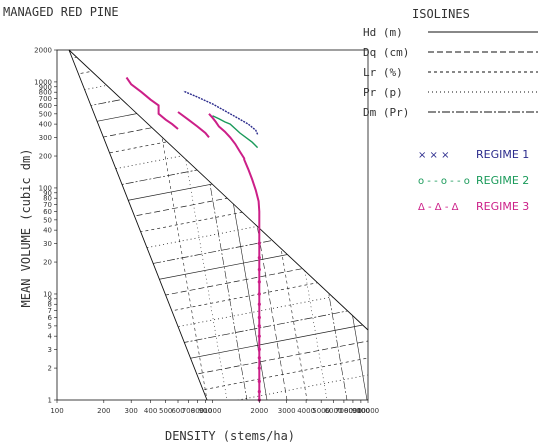 The image size is (550, 445). Describe the element at coordinates (26, 228) in the screenshot. I see `y-axis-label: MEAN VOLUME (cubic dm)` at that location.